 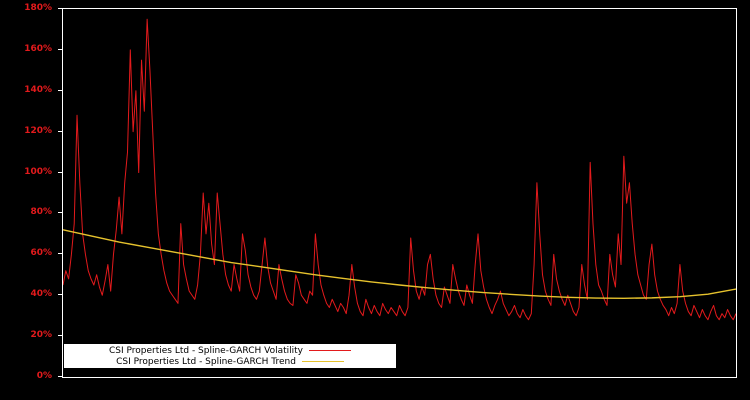 What do you see at coordinates (38, 89) in the screenshot?
I see `y-axis-tick-label: 140%` at bounding box center [38, 89].